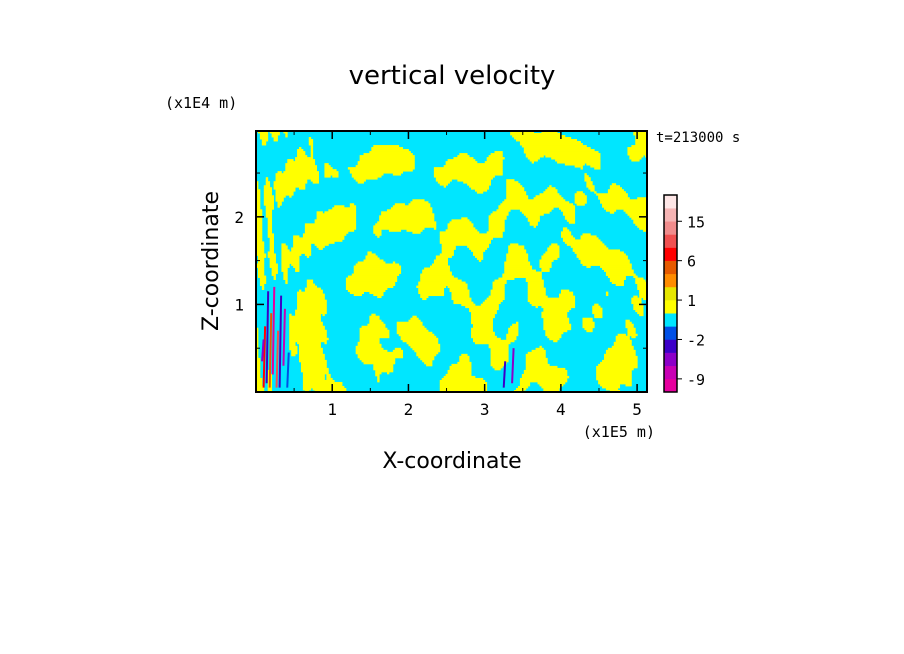 Image resolution: width=904 pixels, height=654 pixels. Describe the element at coordinates (239, 217) in the screenshot. I see `y-tick-label: 2` at that location.